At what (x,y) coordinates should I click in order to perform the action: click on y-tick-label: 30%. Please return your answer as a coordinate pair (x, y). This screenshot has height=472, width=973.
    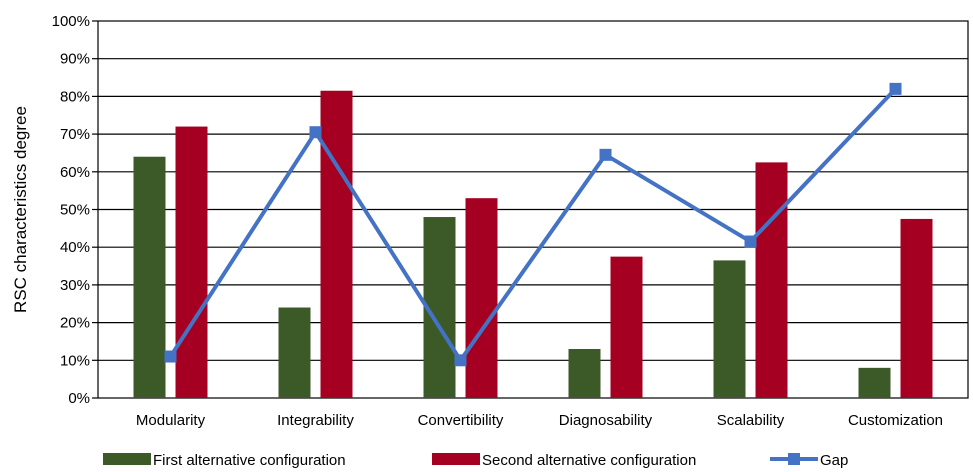
    Looking at the image, I should click on (75, 285).